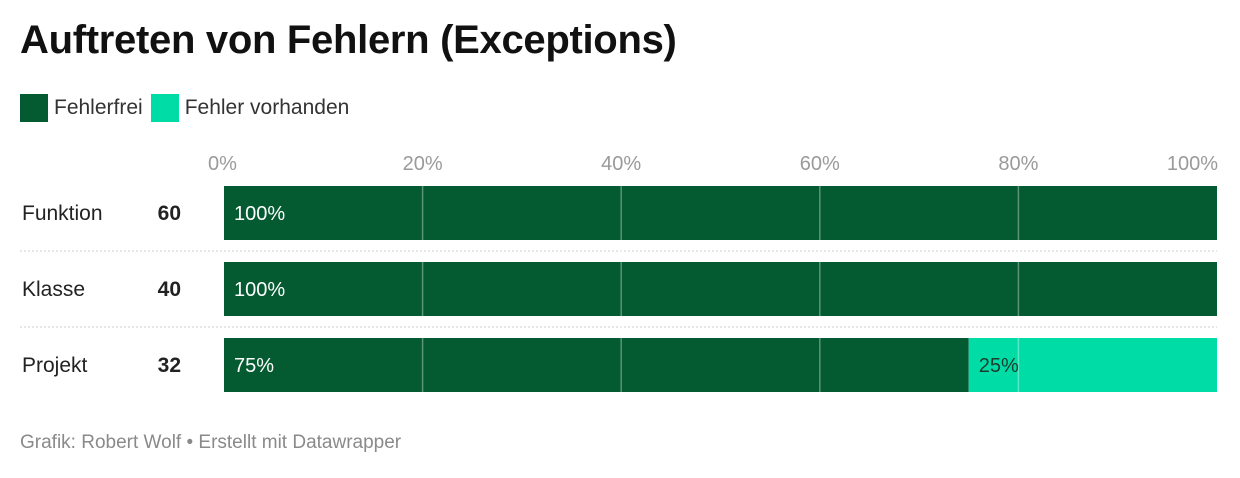 The height and width of the screenshot is (478, 1240). What do you see at coordinates (423, 164) in the screenshot?
I see `x-tick-label: 20%` at bounding box center [423, 164].